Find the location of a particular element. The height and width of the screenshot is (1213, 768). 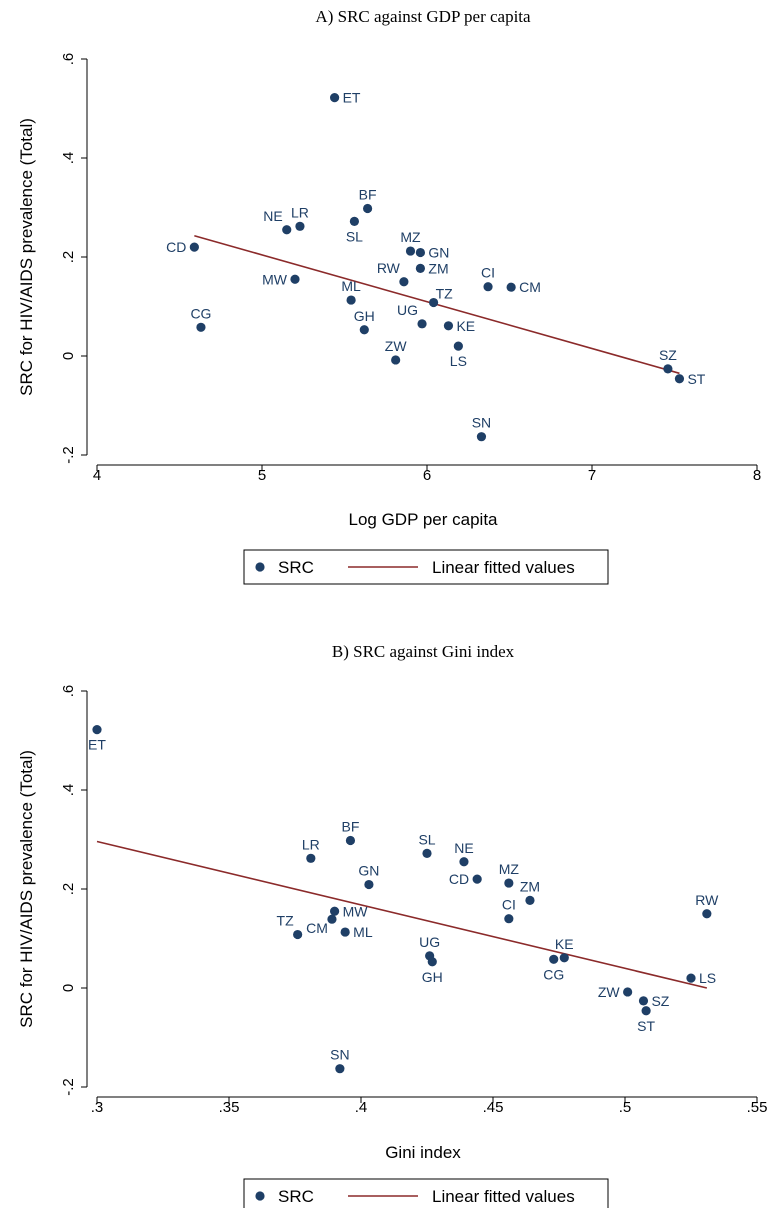

point-label: SL is located at coordinates (426, 839).